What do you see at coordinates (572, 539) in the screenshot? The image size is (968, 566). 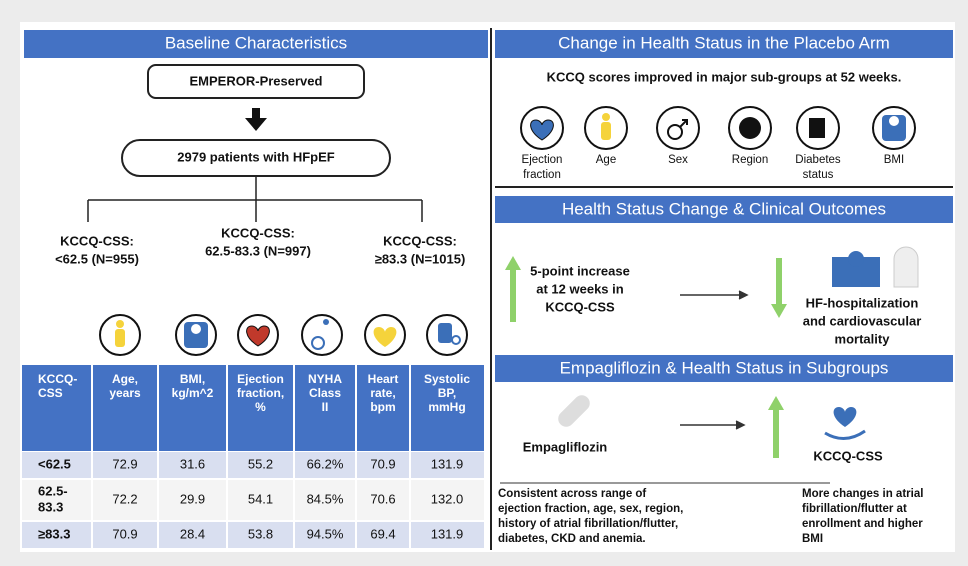 I see `note: diabetes, CKD and anemia.` at bounding box center [572, 539].